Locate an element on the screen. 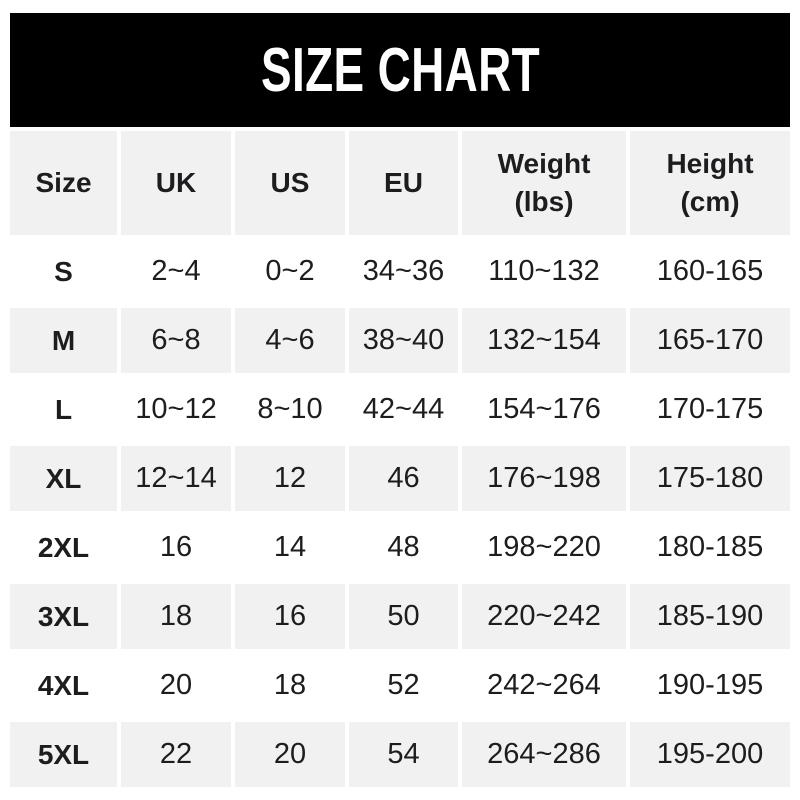 Image resolution: width=800 pixels, height=800 pixels. cell-2xl-size: 2XL is located at coordinates (63, 547).